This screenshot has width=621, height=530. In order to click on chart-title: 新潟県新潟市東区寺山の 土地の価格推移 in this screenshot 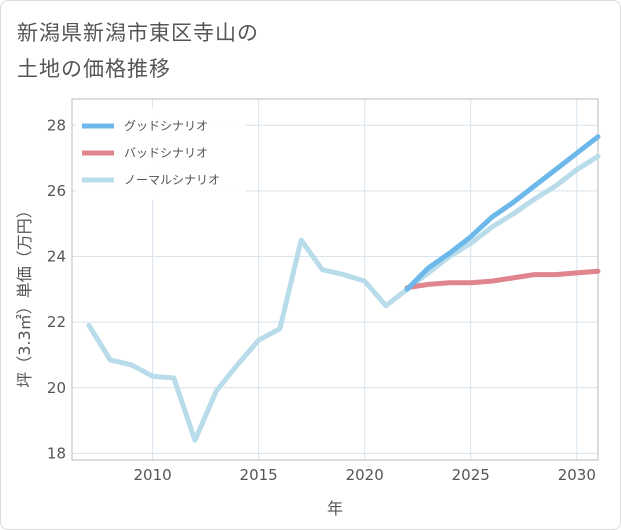, I will do `click(227, 51)`.